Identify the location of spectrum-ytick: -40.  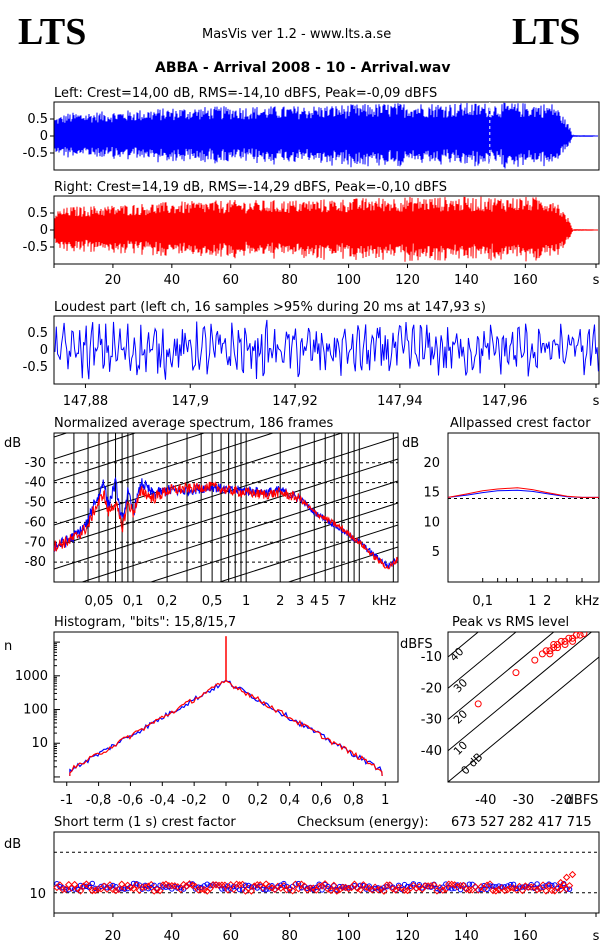
(35, 483).